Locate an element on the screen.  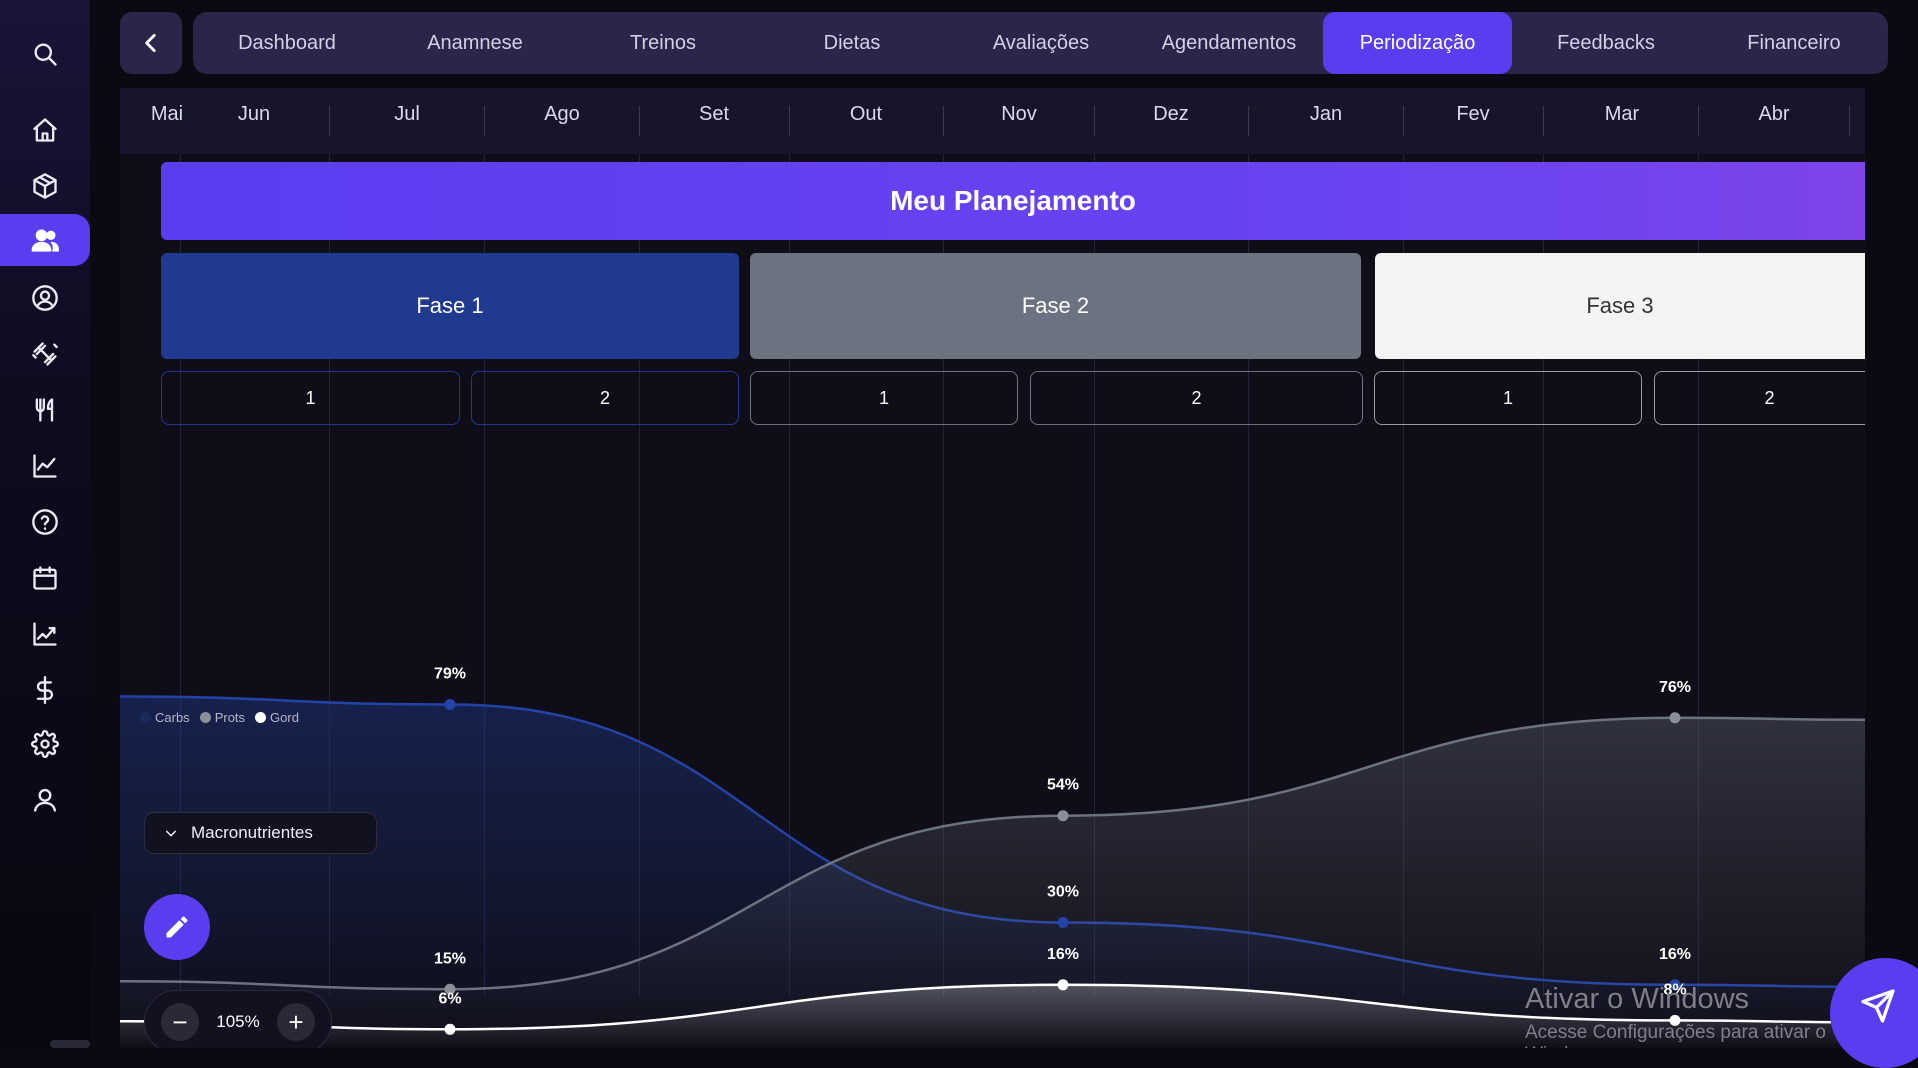
month-label: Jun is located at coordinates (254, 114).